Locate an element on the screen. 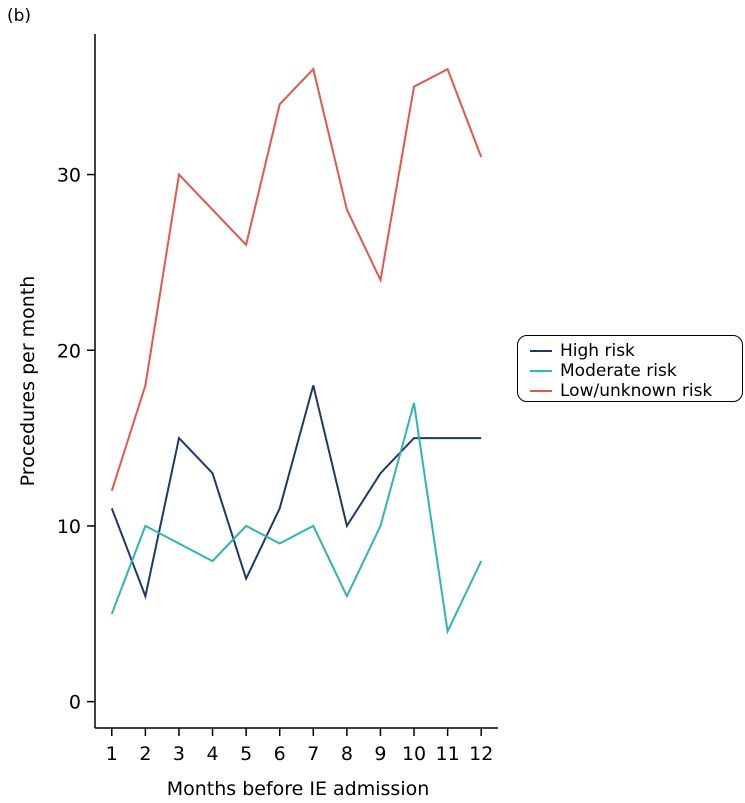  x-tick-label: 5 is located at coordinates (246, 754).